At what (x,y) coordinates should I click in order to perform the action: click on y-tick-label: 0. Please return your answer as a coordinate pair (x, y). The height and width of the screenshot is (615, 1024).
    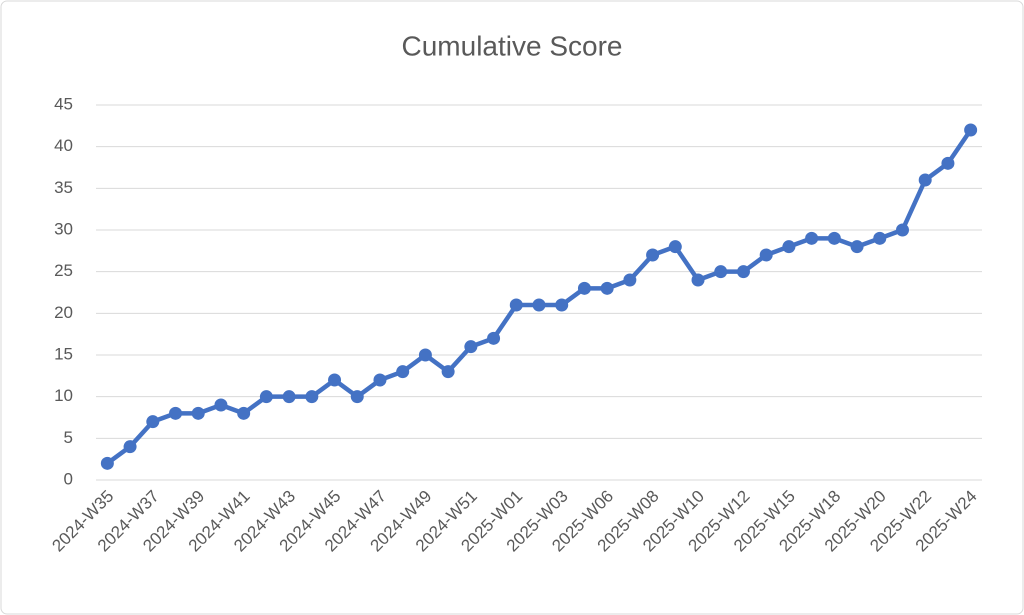
    Looking at the image, I should click on (68, 478).